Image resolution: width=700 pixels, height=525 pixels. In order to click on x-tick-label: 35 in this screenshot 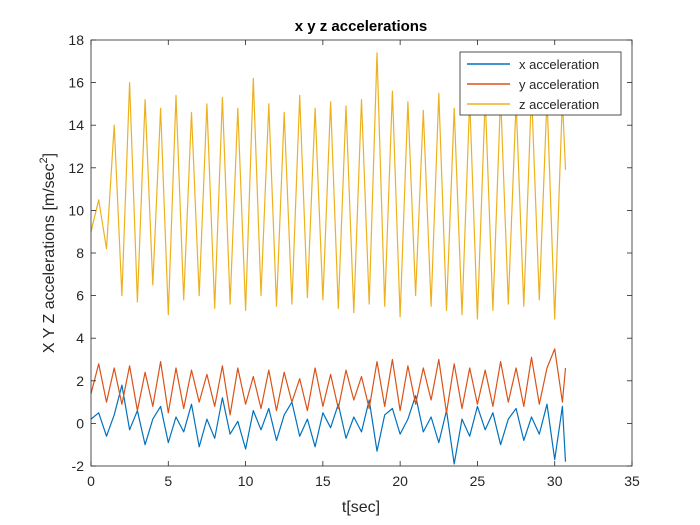, I will do `click(632, 481)`.